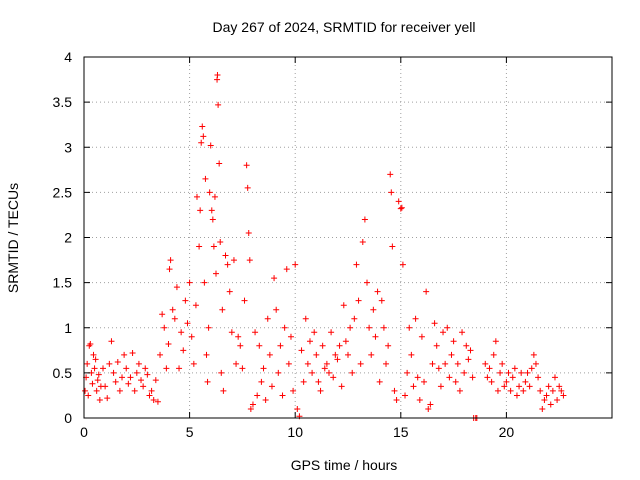  Describe the element at coordinates (190, 432) in the screenshot. I see `x-tick-label: 5` at that location.